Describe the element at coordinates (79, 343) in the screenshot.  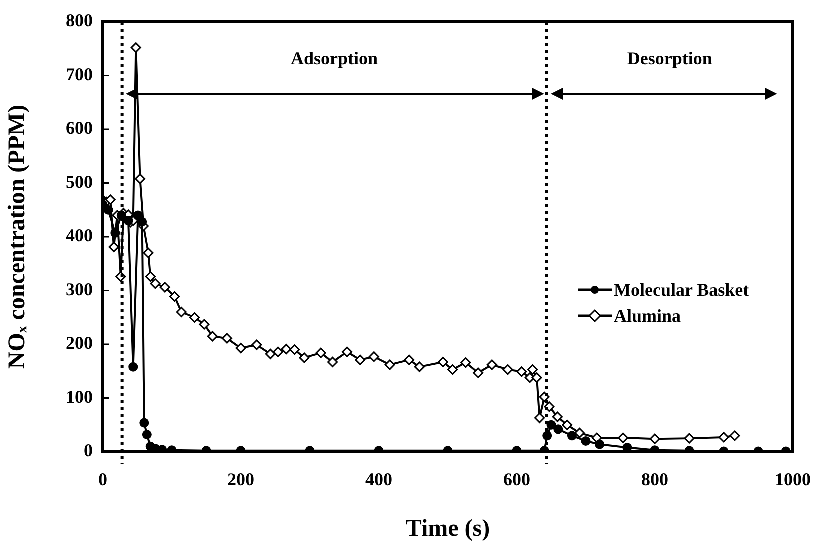
I see `y-tick-label: 200` at that location.